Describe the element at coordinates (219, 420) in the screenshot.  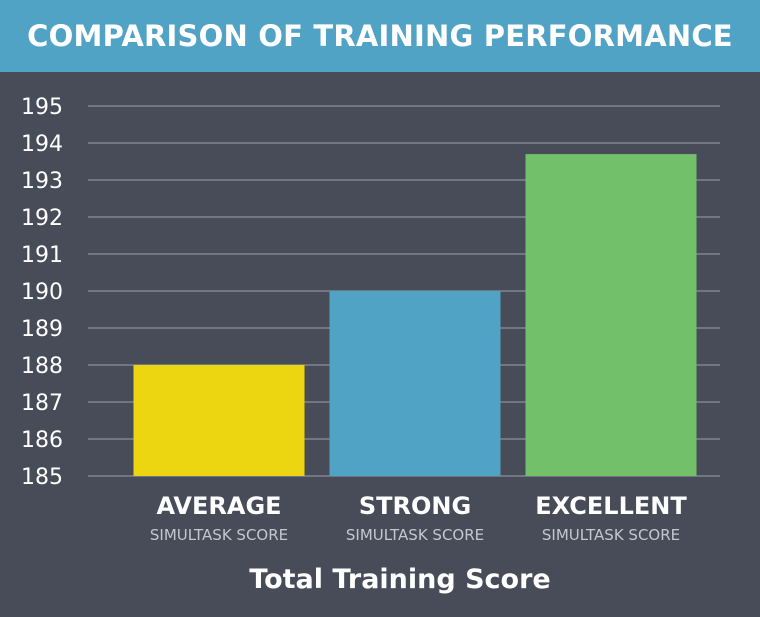
I see `bar-average` at that location.